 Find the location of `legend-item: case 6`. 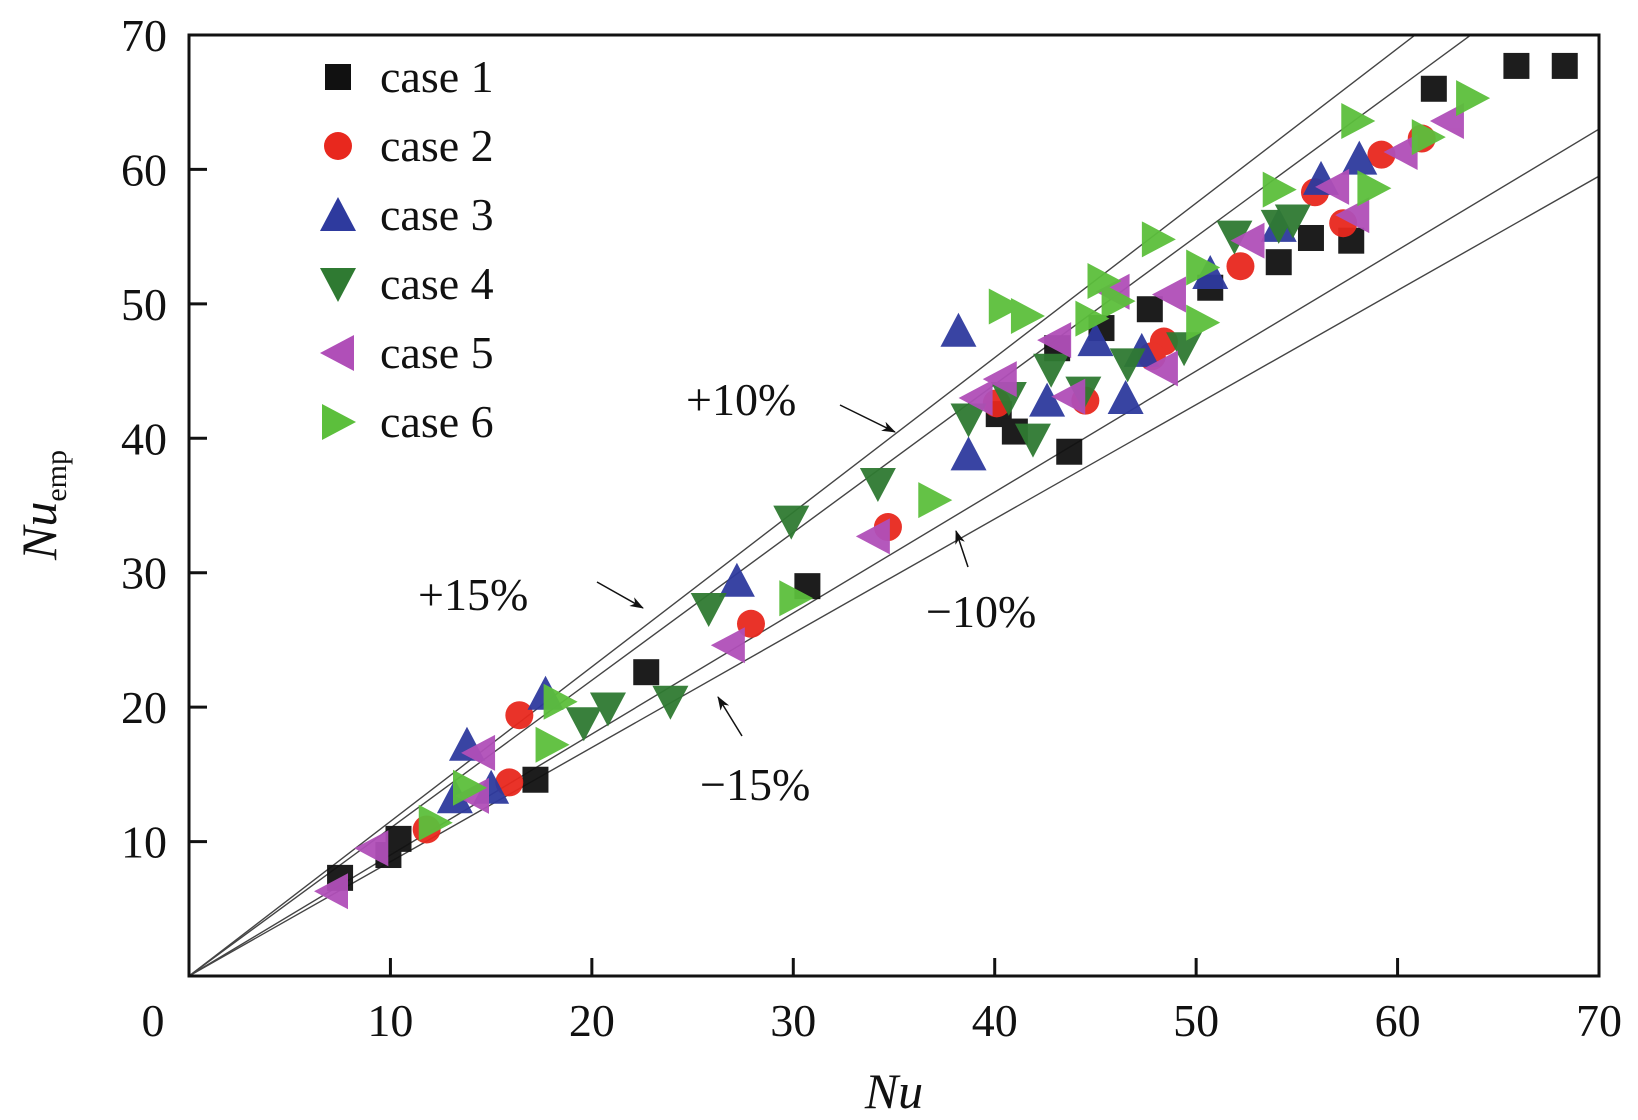

legend-item: case 6 is located at coordinates (408, 421).